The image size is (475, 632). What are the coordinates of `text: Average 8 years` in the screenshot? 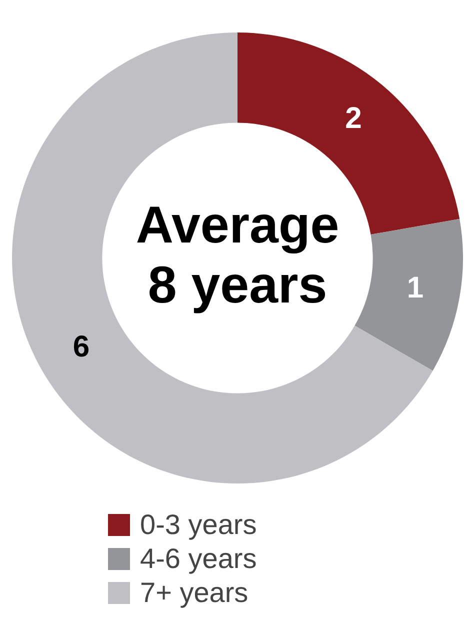 It's located at (238, 255).